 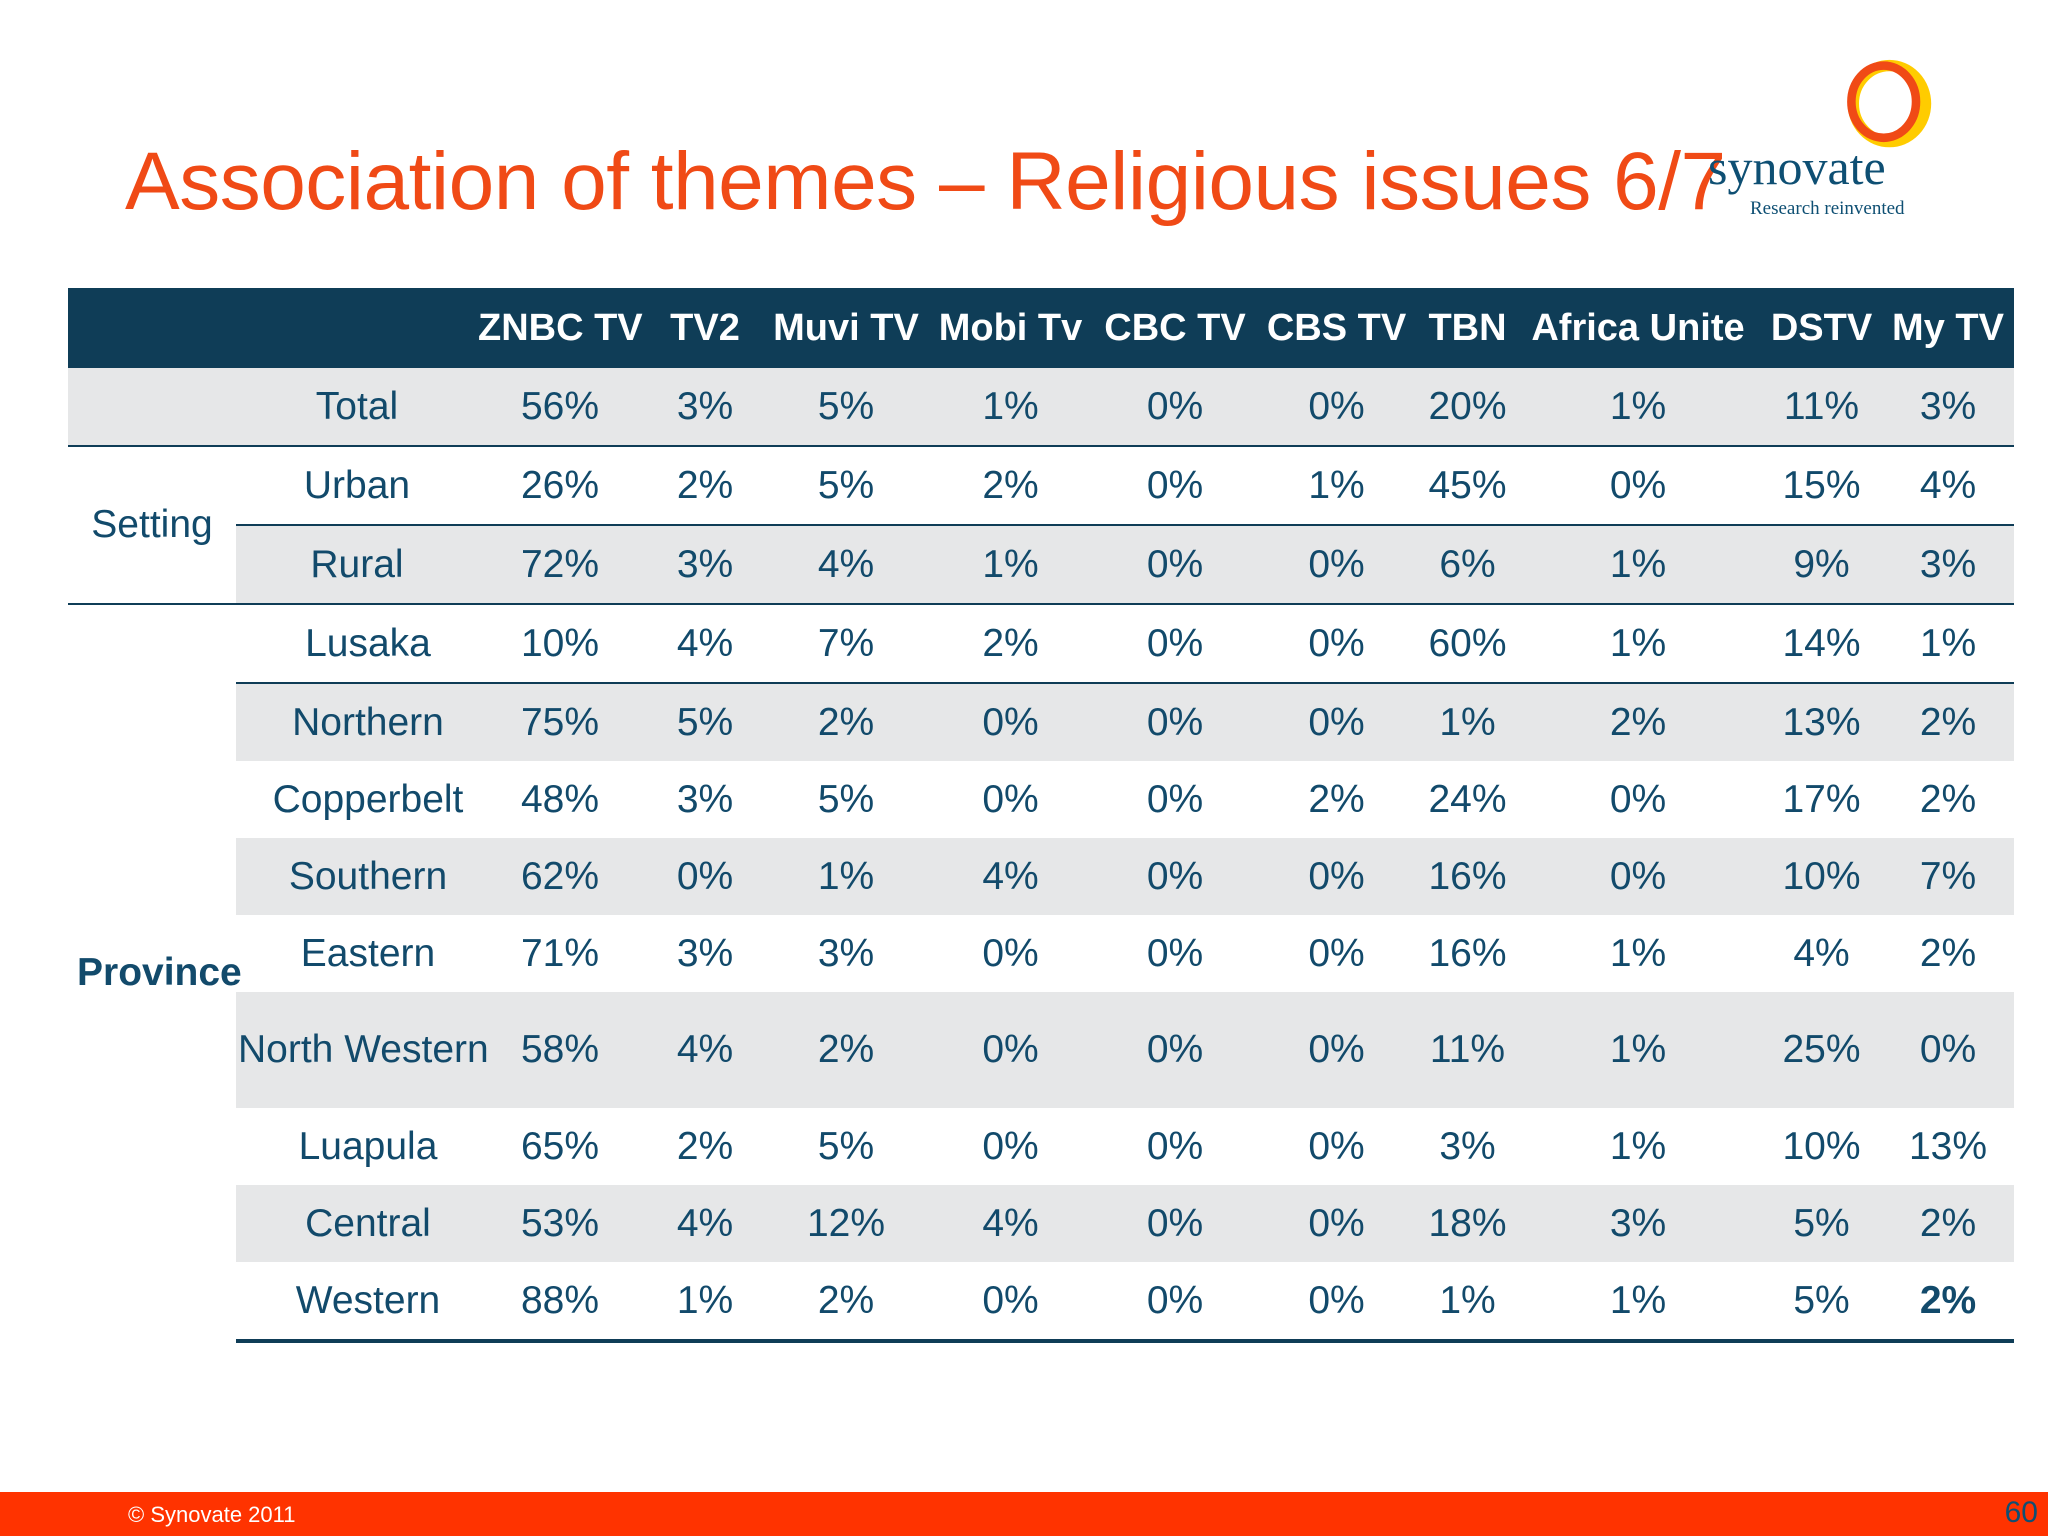 I want to click on table-cell: 72%, so click(x=560, y=564).